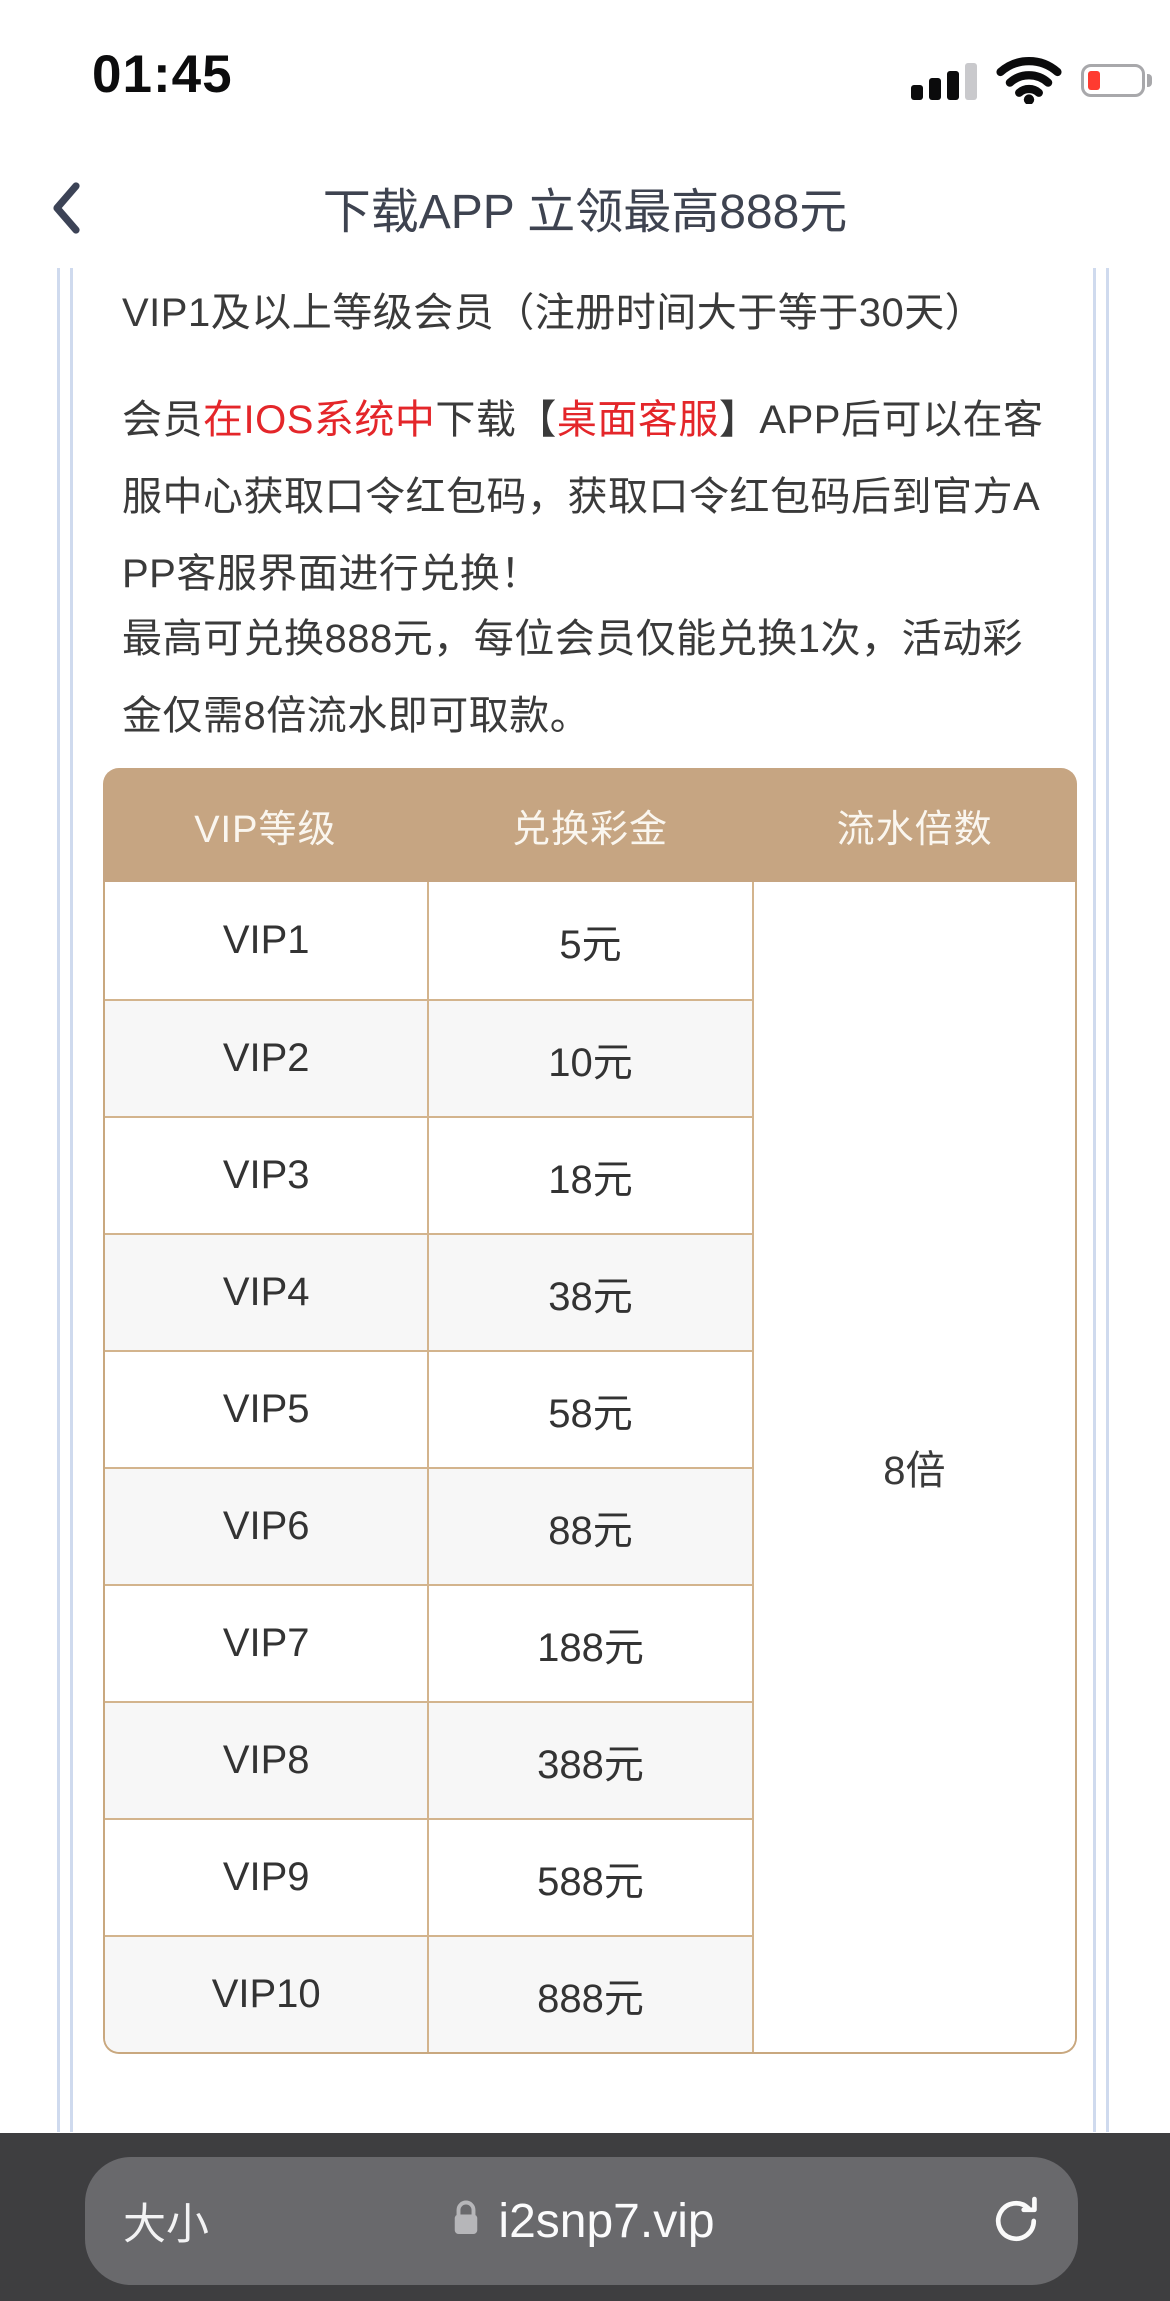 The height and width of the screenshot is (2301, 1170). What do you see at coordinates (1094, 1200) in the screenshot?
I see `content-frame-border-right-inner` at bounding box center [1094, 1200].